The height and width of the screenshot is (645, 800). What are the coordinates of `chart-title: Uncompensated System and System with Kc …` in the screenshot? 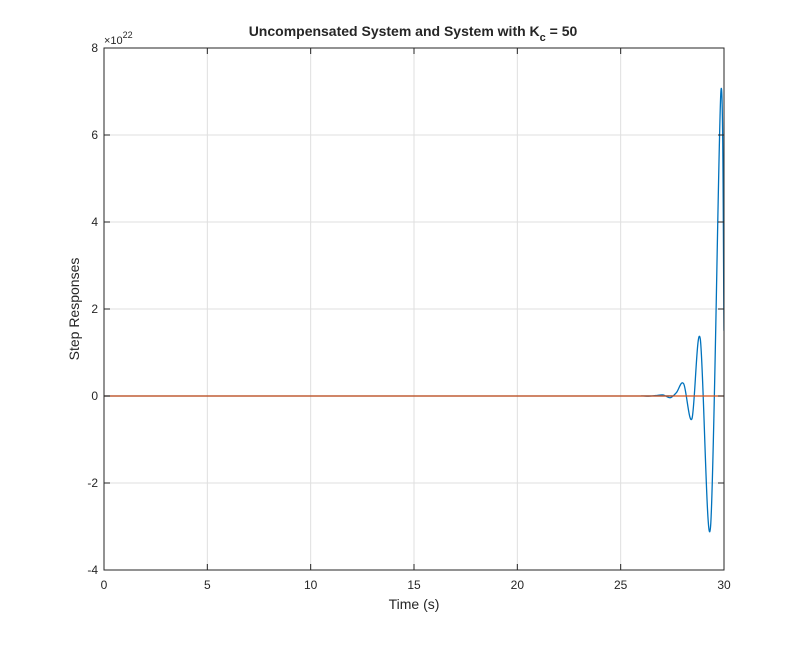 It's located at (413, 33).